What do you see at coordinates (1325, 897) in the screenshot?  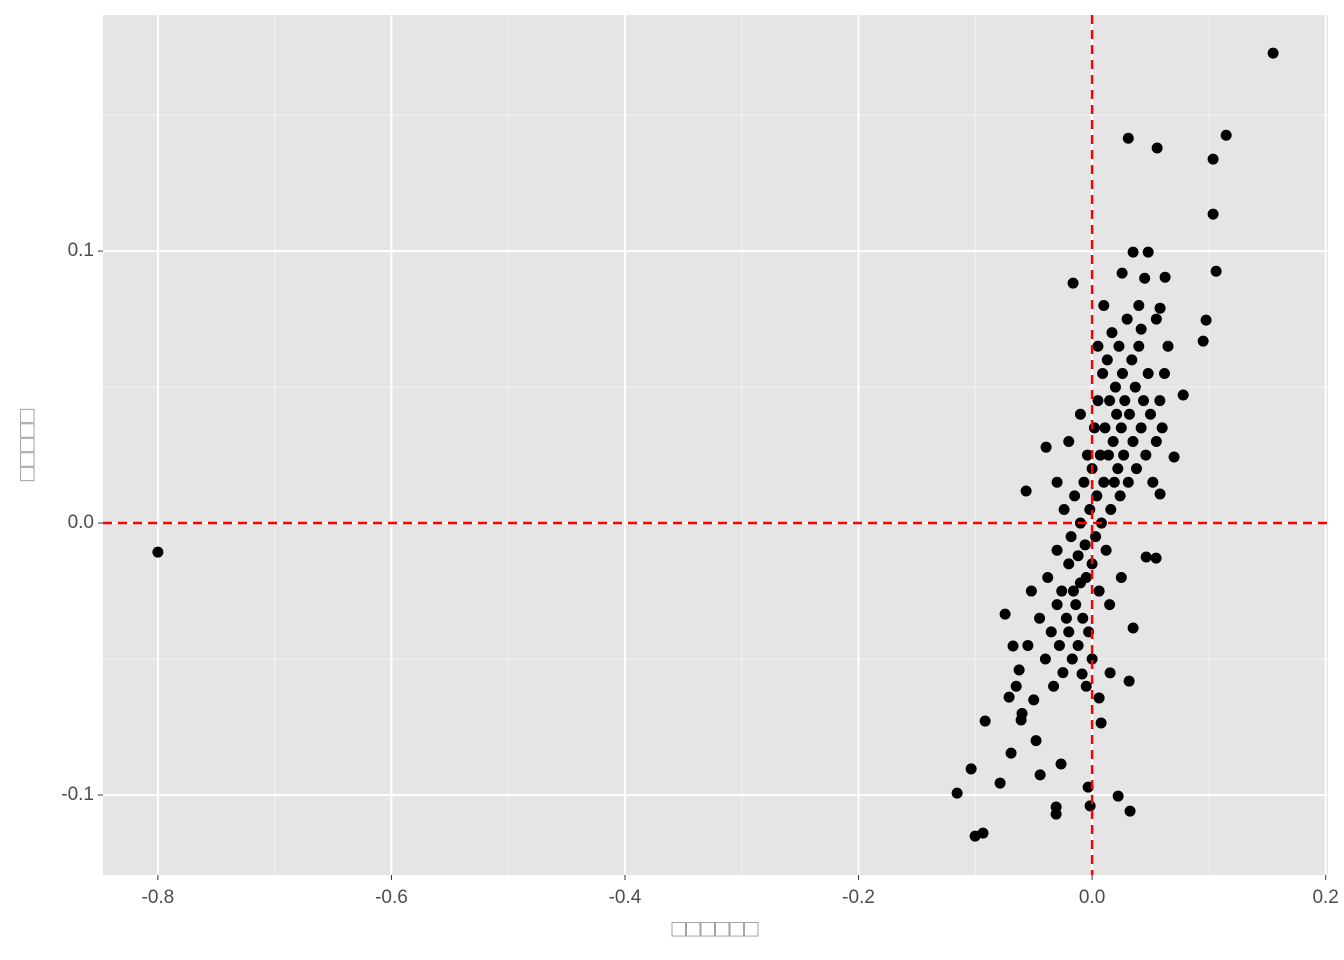 I see `x-tick-label: 0.2` at bounding box center [1325, 897].